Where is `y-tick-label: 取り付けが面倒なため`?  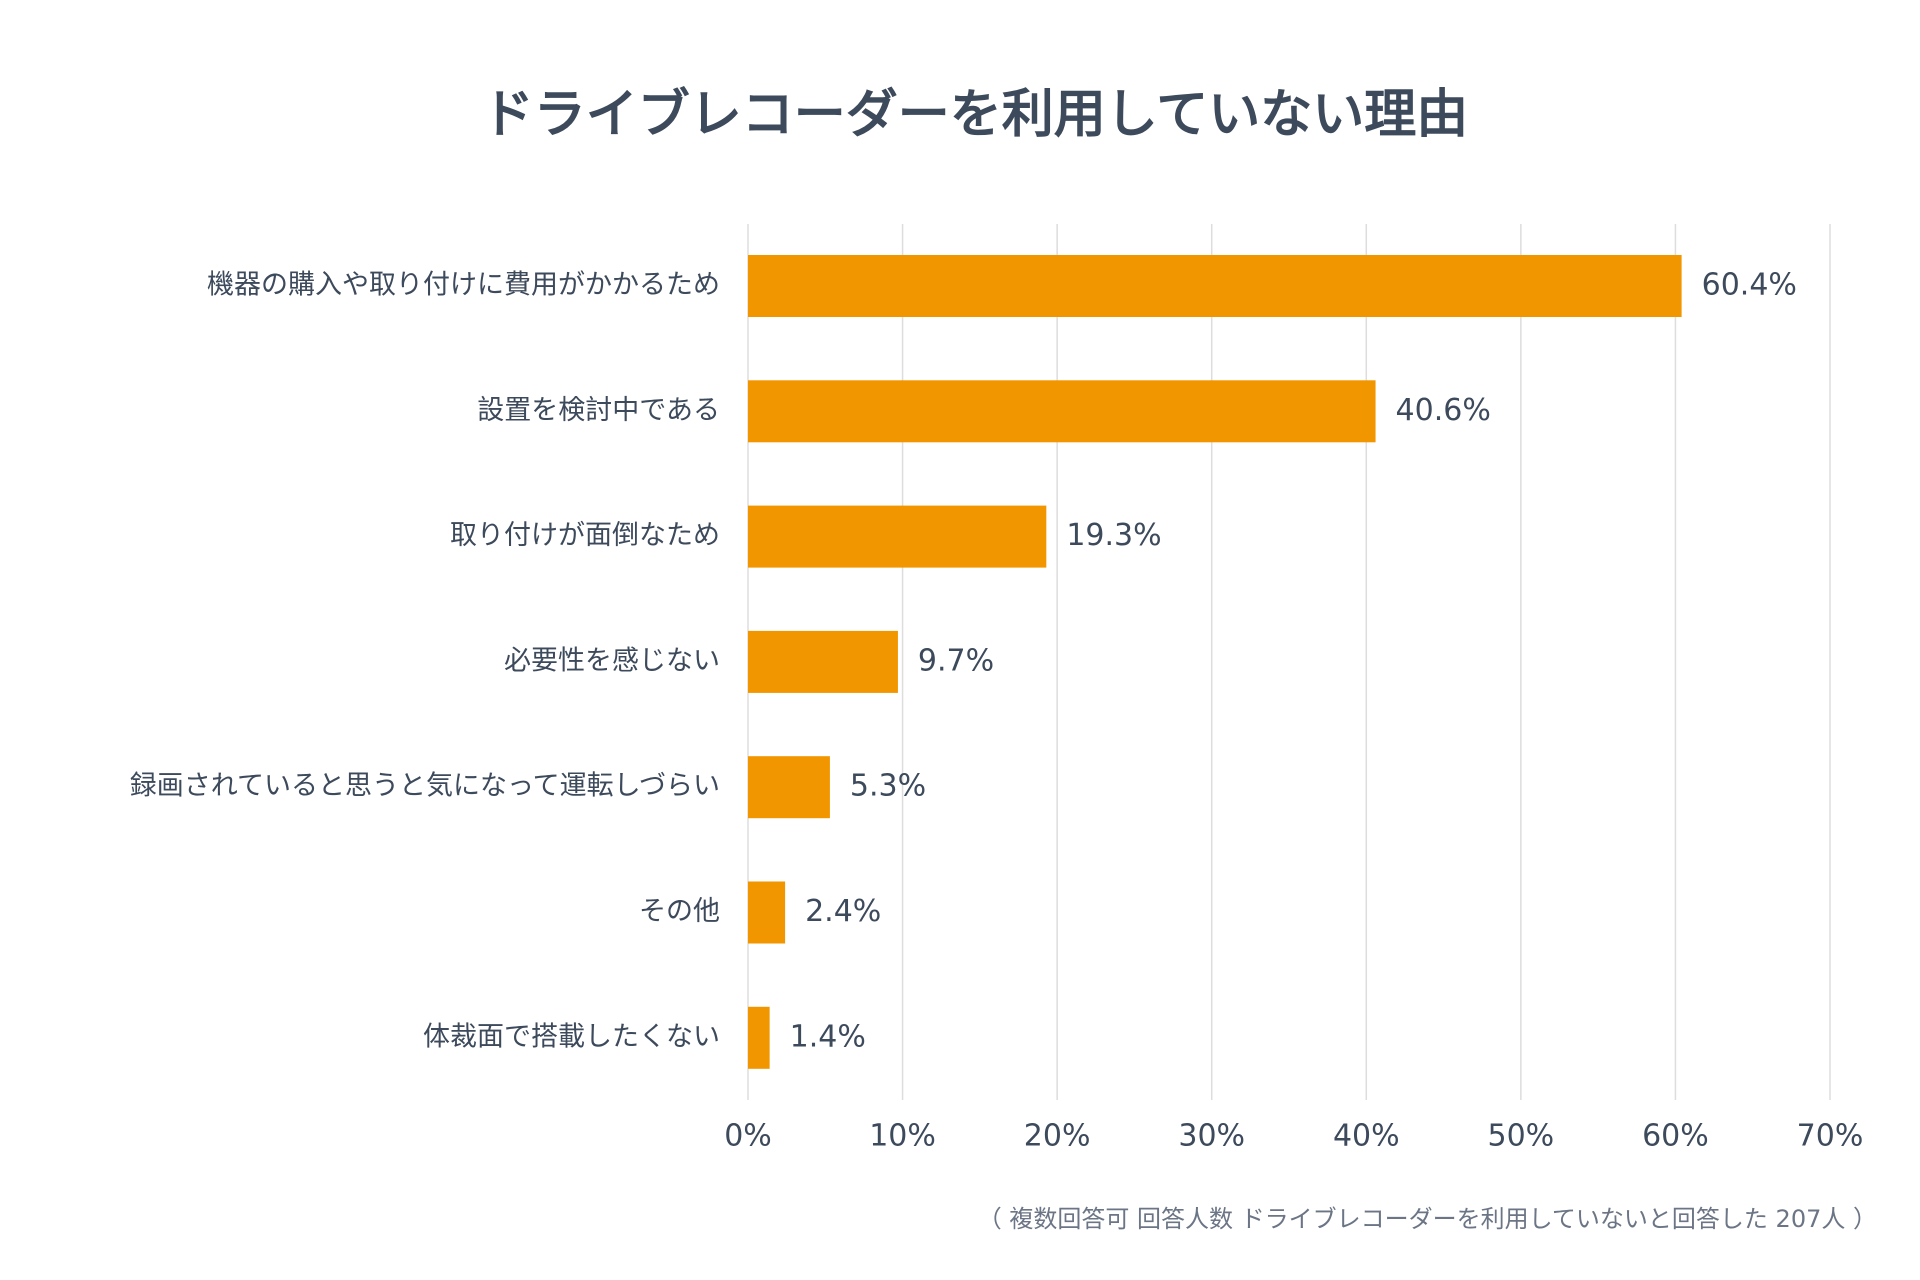 y-tick-label: 取り付けが面倒なため is located at coordinates (585, 535).